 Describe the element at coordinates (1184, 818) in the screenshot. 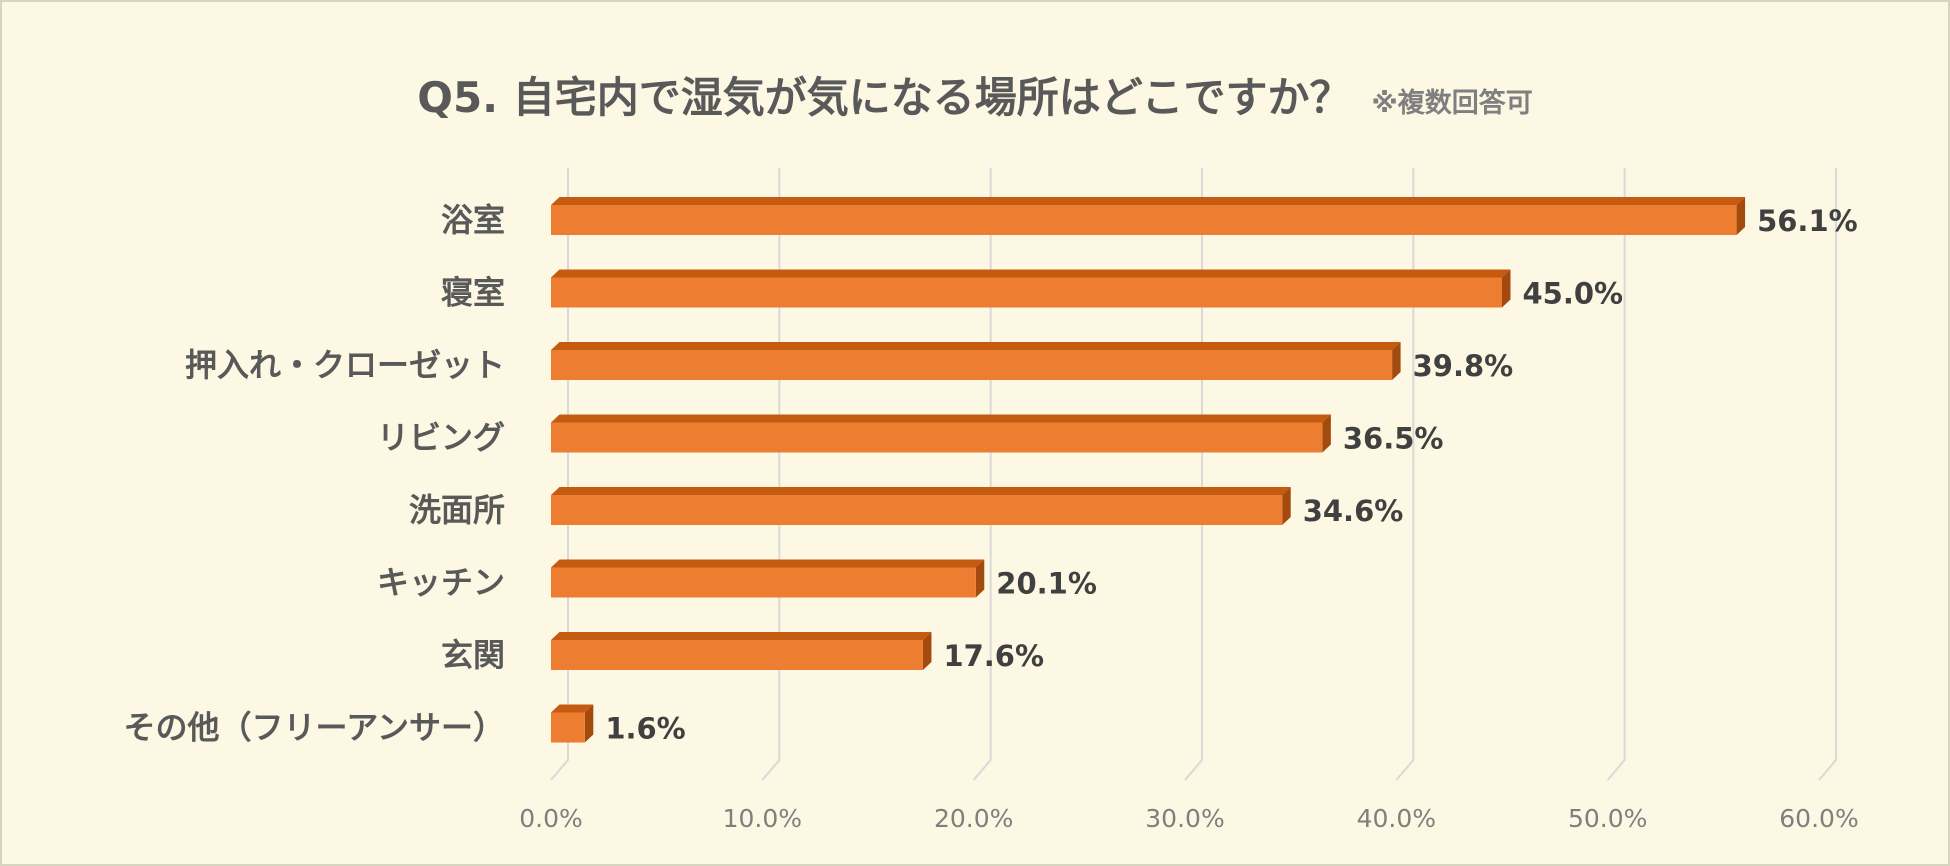

I see `x-tick-label-3: 30.0%` at that location.